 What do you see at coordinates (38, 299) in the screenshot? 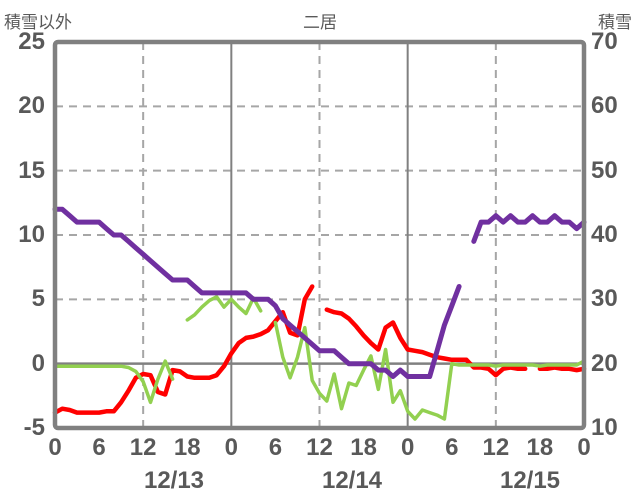
I see `y-left-tick-label: 5` at bounding box center [38, 299].